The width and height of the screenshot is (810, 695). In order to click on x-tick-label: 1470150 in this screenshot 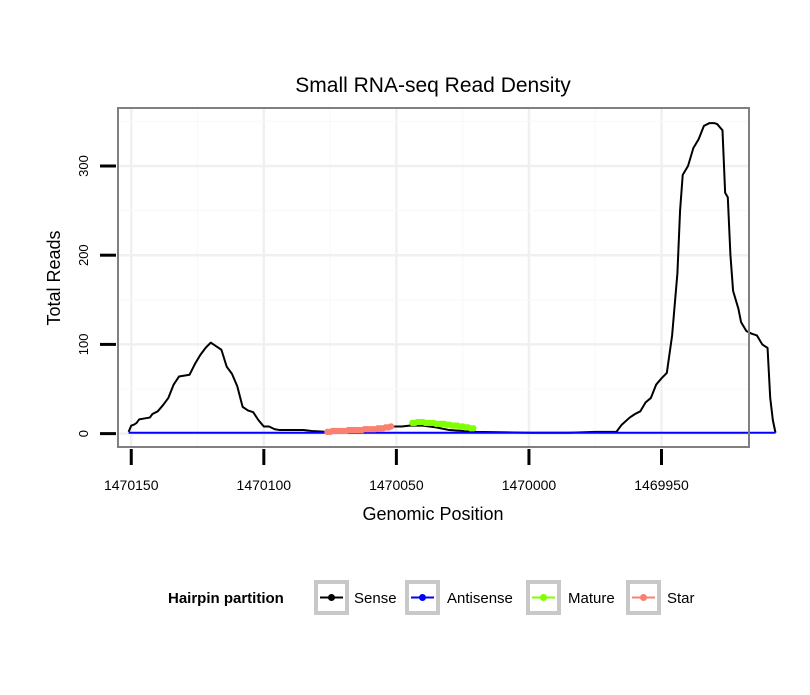, I will do `click(131, 485)`.